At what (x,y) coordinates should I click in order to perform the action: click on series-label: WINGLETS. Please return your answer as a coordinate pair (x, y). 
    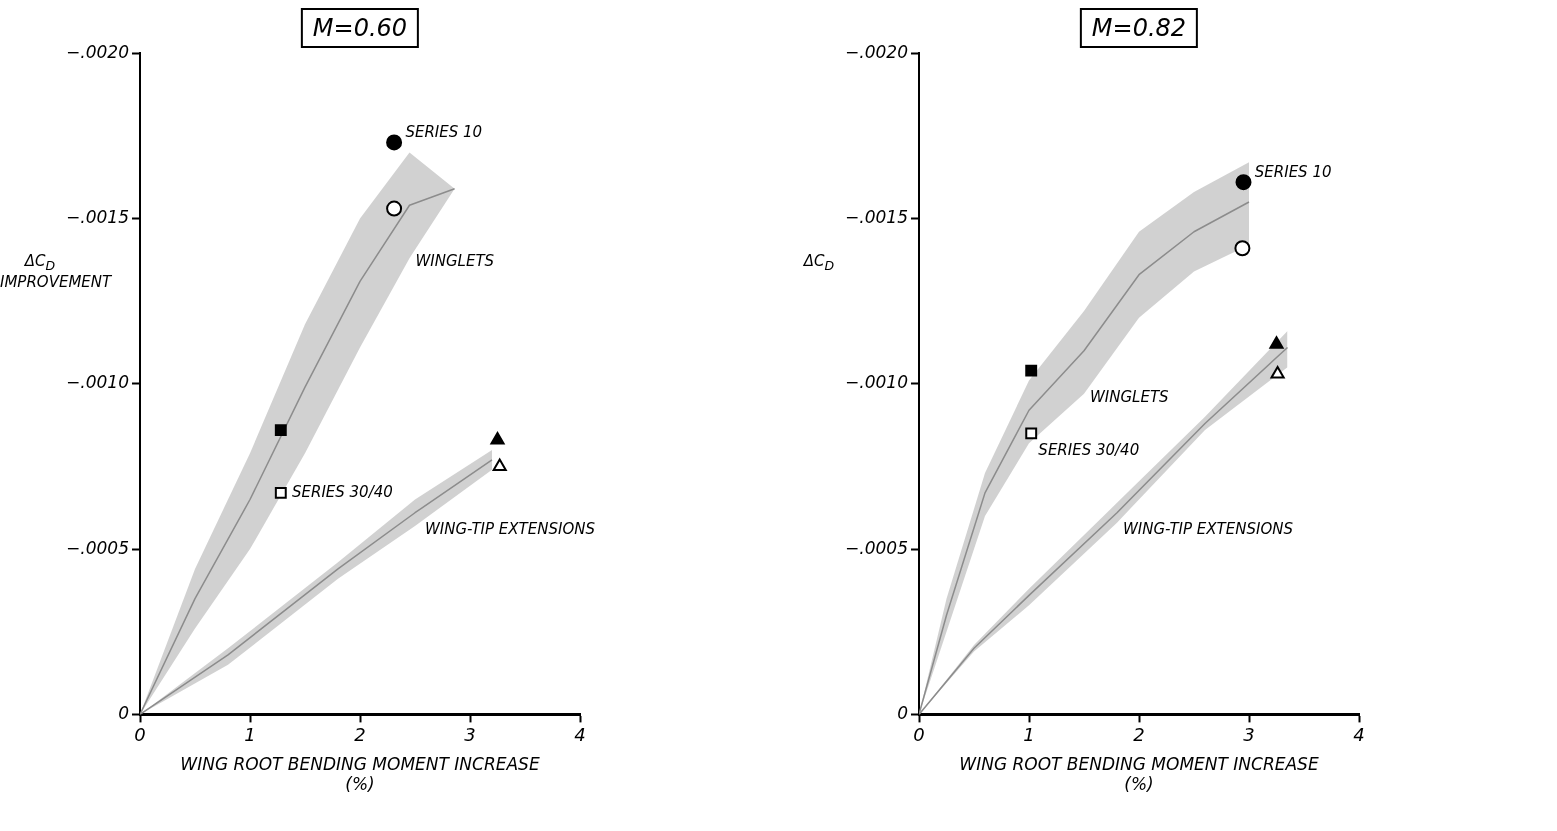
    Looking at the image, I should click on (1130, 396).